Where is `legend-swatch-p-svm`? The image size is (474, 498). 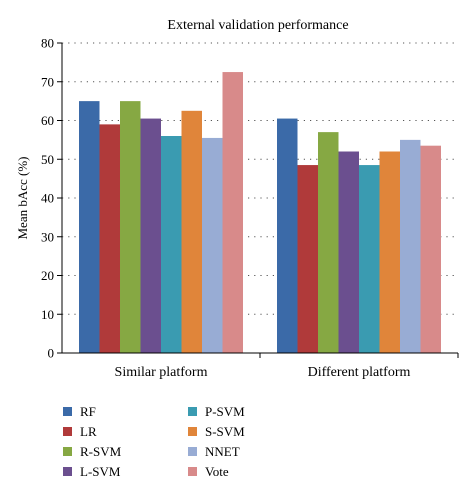 legend-swatch-p-svm is located at coordinates (192, 411).